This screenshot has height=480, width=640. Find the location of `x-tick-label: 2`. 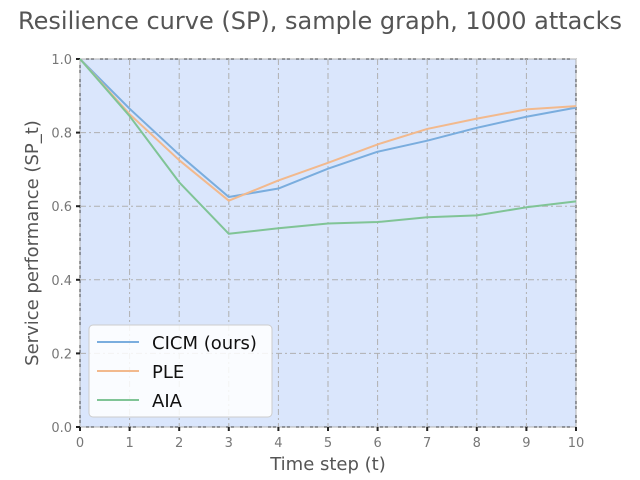

x-tick-label: 2 is located at coordinates (179, 443).